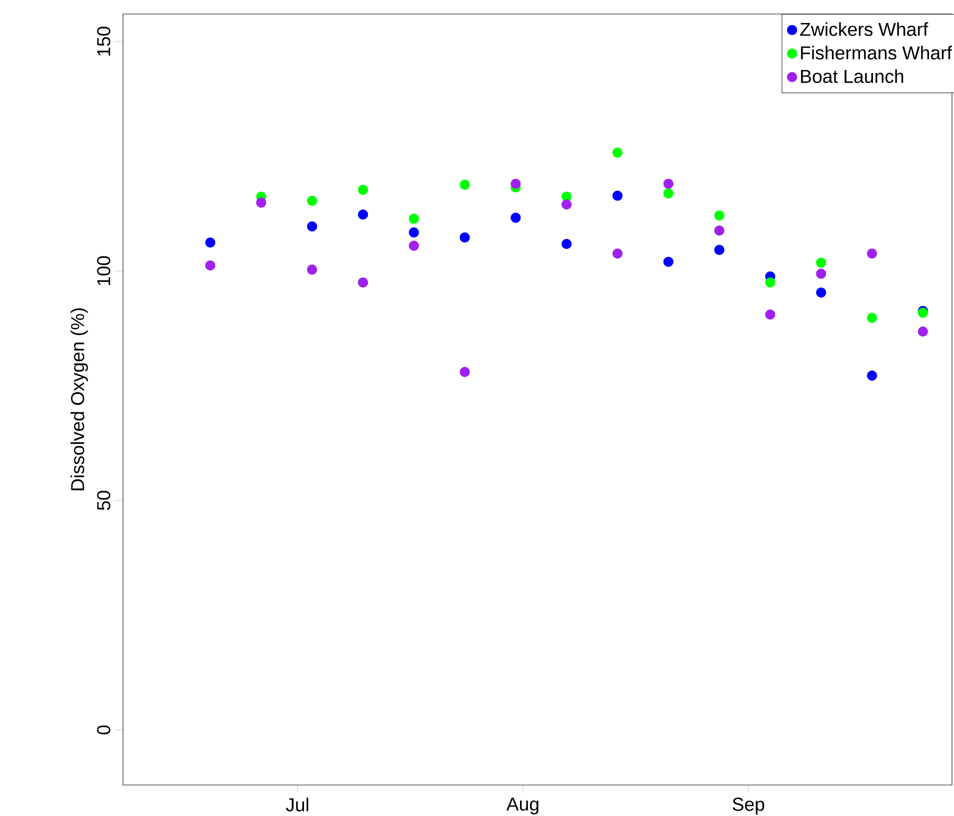  What do you see at coordinates (103, 271) in the screenshot?
I see `y-tick-label: 100` at bounding box center [103, 271].